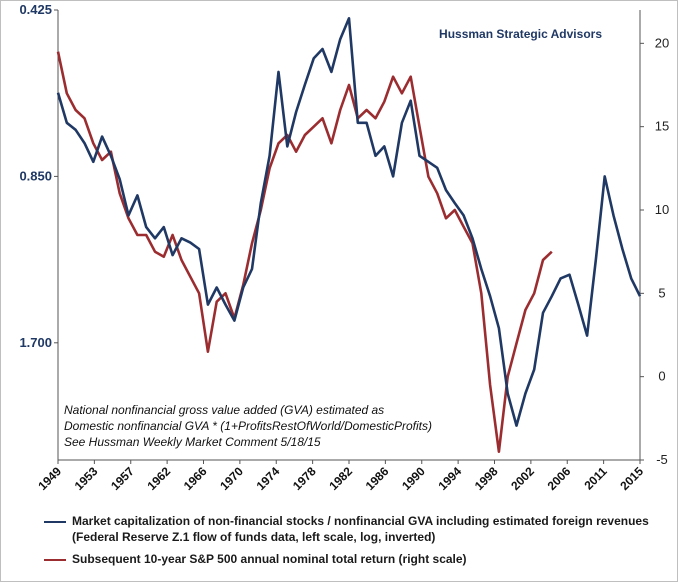 Image resolution: width=678 pixels, height=582 pixels. Describe the element at coordinates (268, 478) in the screenshot. I see `x-tick-label: 1974` at that location.